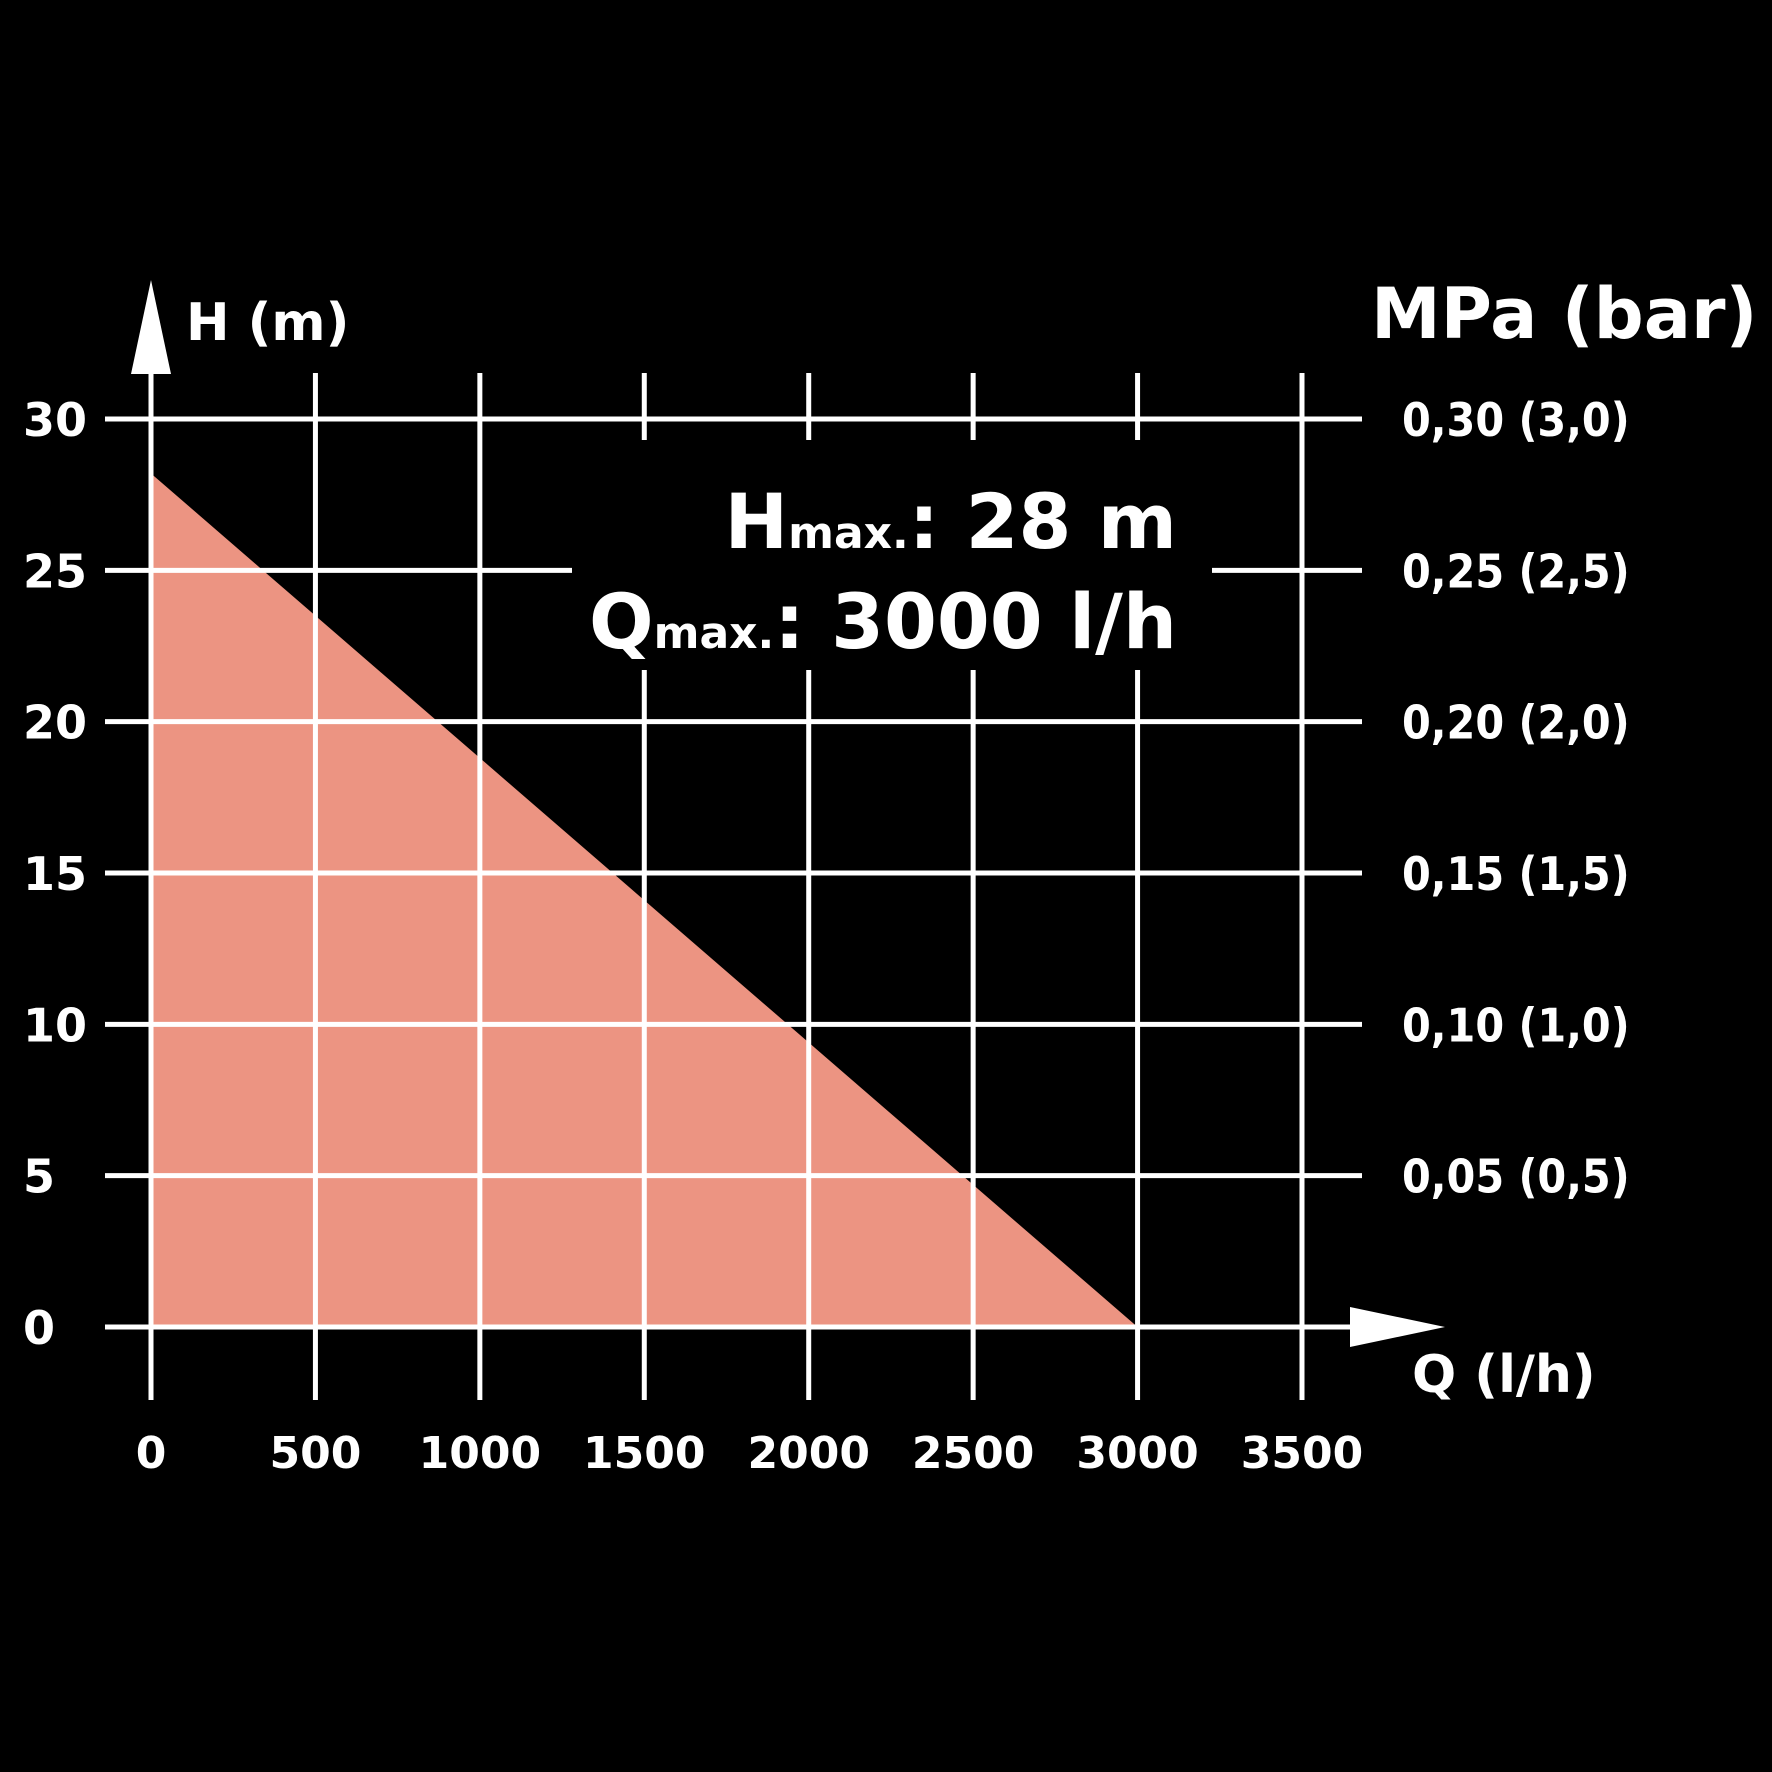 Image resolution: width=1772 pixels, height=1772 pixels. I want to click on y-tick-label-10: 10, so click(55, 1025).